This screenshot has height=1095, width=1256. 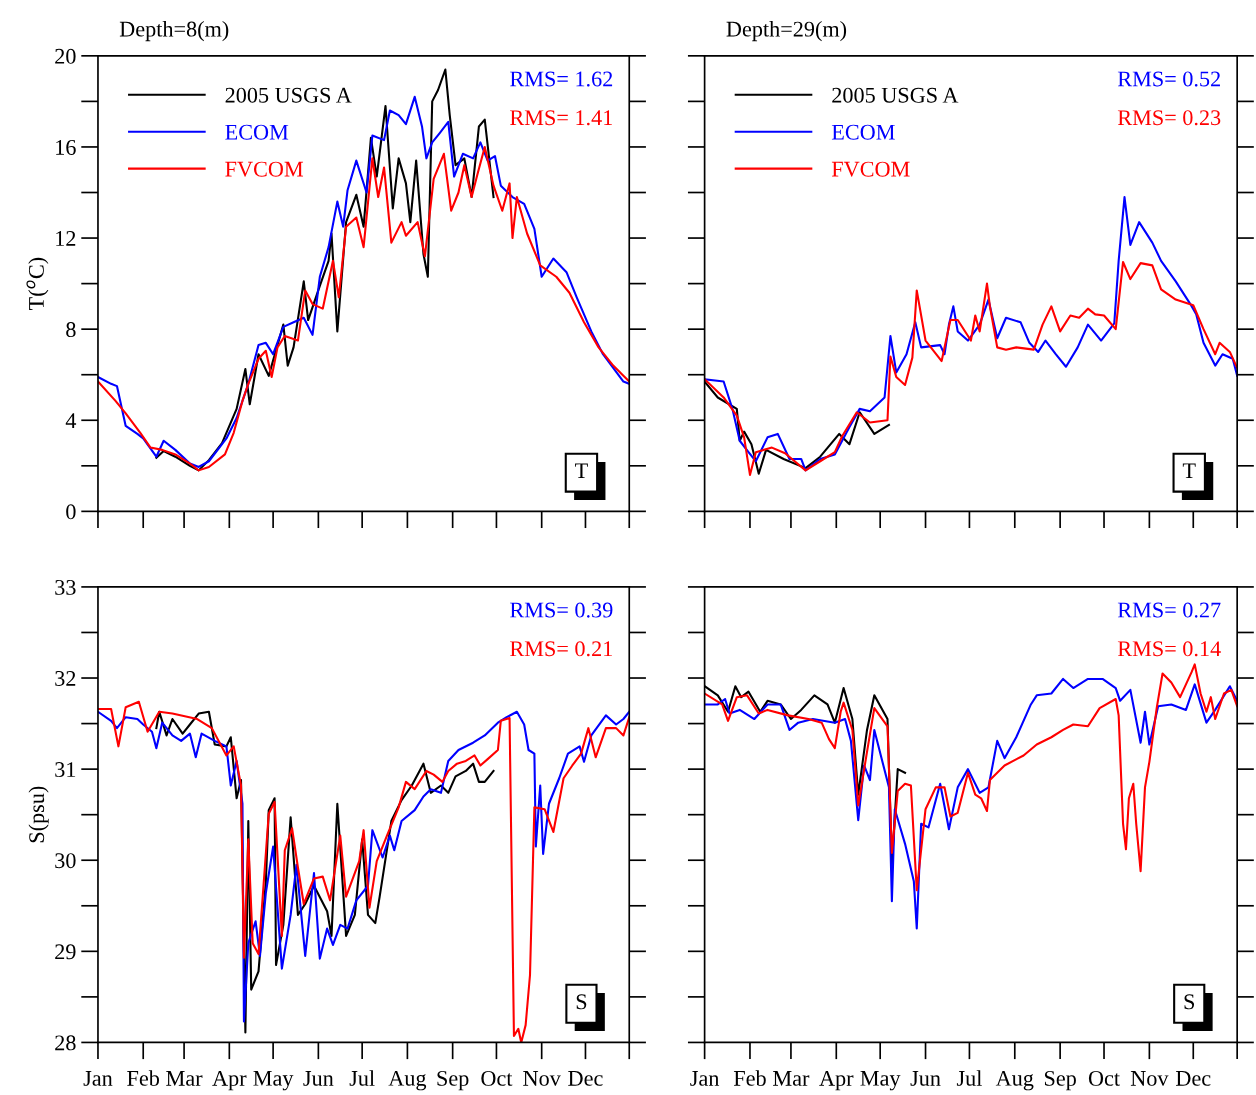 What do you see at coordinates (1169, 118) in the screenshot?
I see `annotation: RMS= 0.23` at bounding box center [1169, 118].